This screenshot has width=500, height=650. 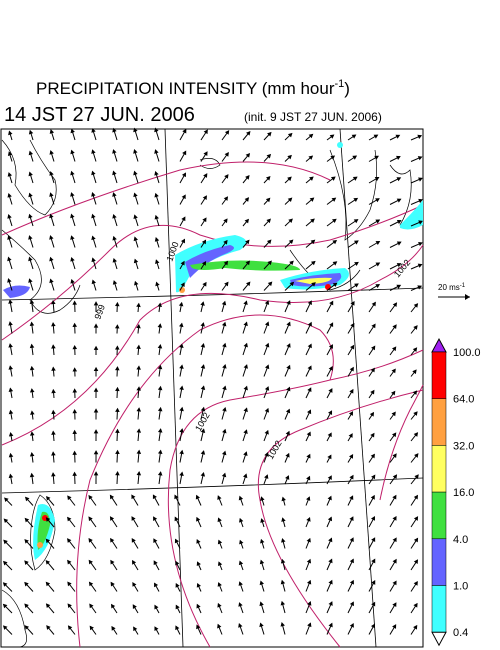 I want to click on colorbar-label: 16.0, so click(x=463, y=493).